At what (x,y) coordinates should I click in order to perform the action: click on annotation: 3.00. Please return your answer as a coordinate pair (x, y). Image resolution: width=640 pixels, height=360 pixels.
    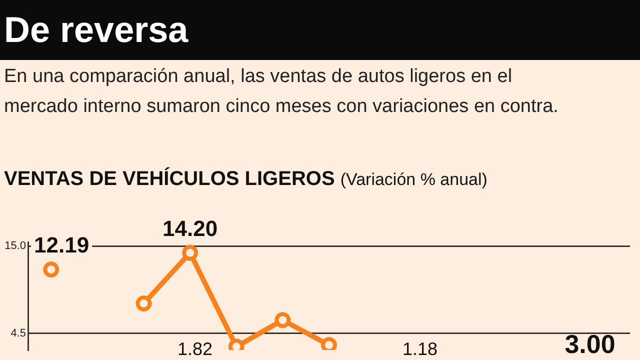
    Looking at the image, I should click on (590, 344).